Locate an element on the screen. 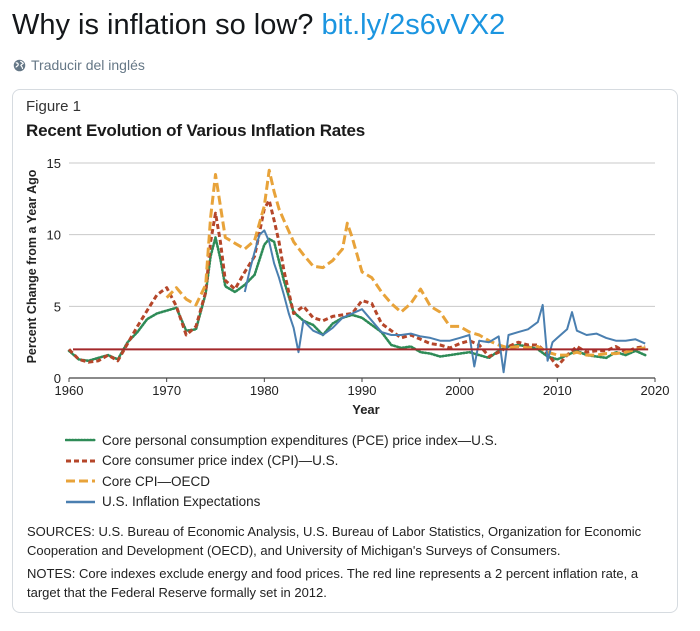 This screenshot has width=700, height=631. legend-label-oecd: Core CPI—OECD is located at coordinates (156, 481).